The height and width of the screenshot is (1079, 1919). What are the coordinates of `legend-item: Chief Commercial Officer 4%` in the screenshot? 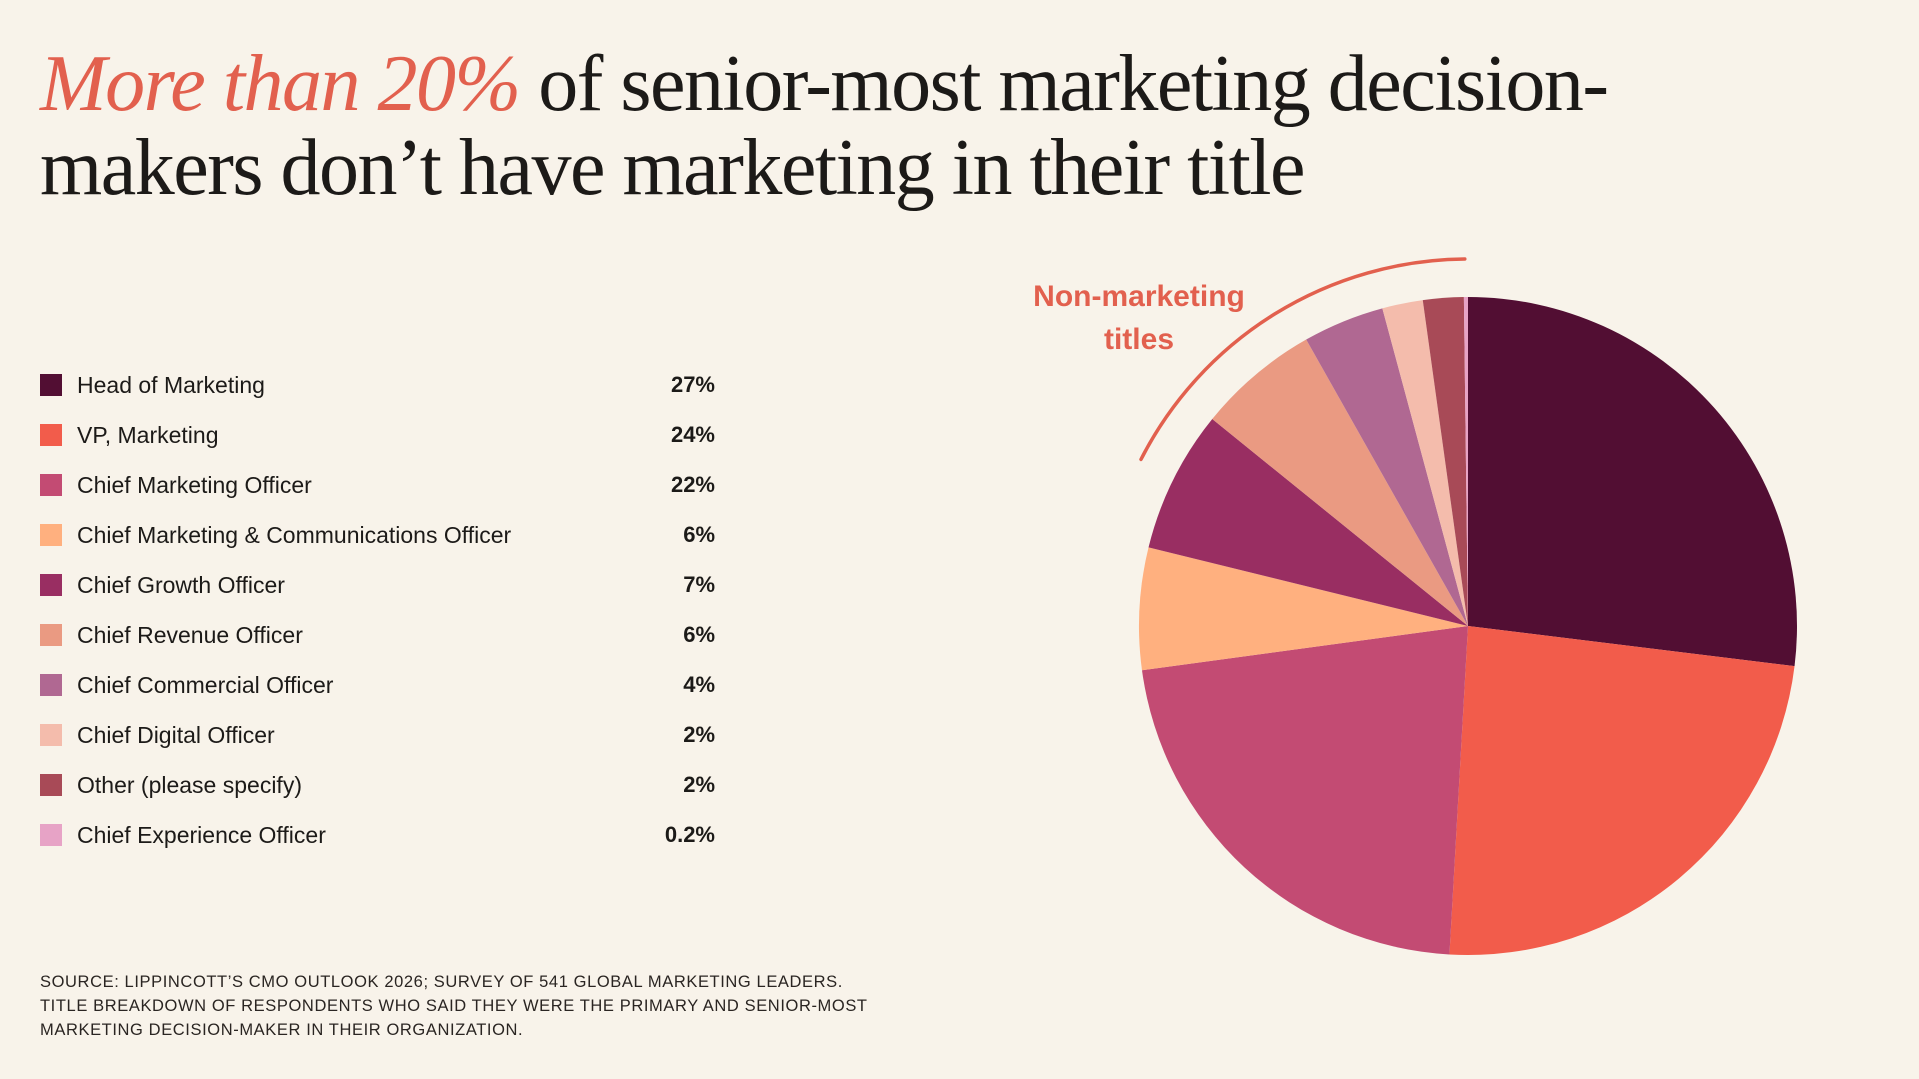 It's located at (377, 685).